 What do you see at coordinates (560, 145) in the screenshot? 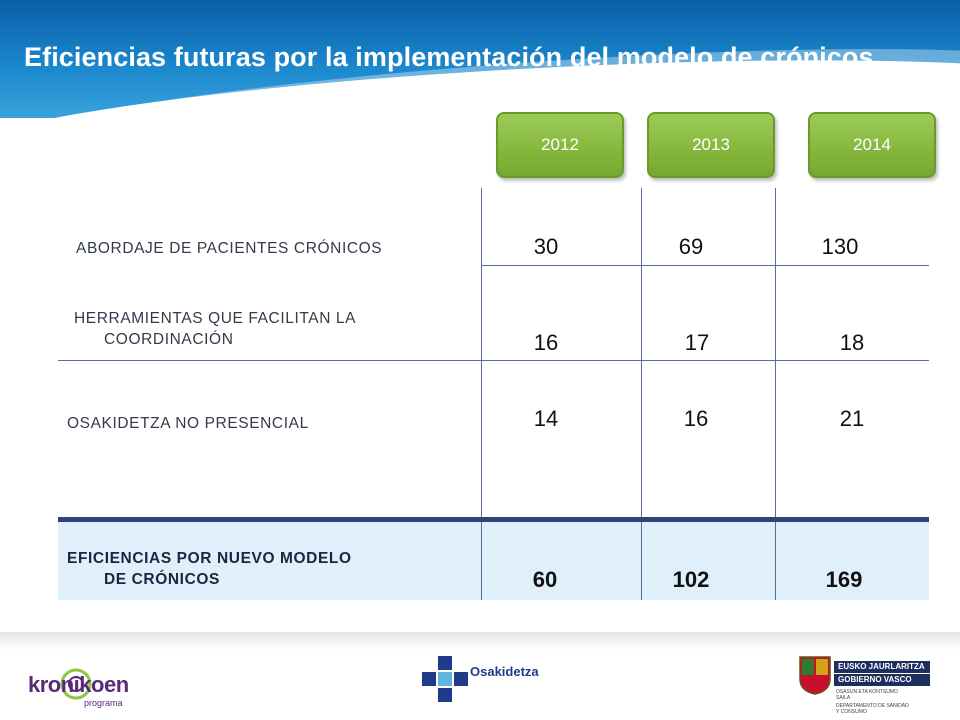
I see `year-tab-2012: 2012` at bounding box center [560, 145].